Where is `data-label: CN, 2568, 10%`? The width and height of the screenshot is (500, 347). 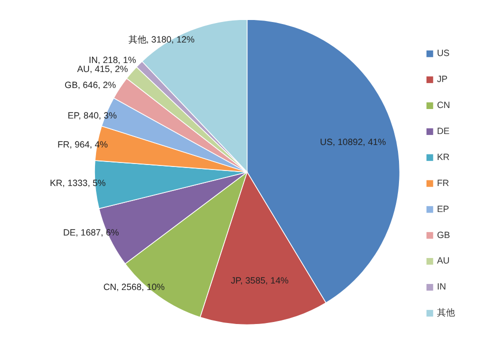
data-label: CN, 2568, 10% is located at coordinates (134, 287).